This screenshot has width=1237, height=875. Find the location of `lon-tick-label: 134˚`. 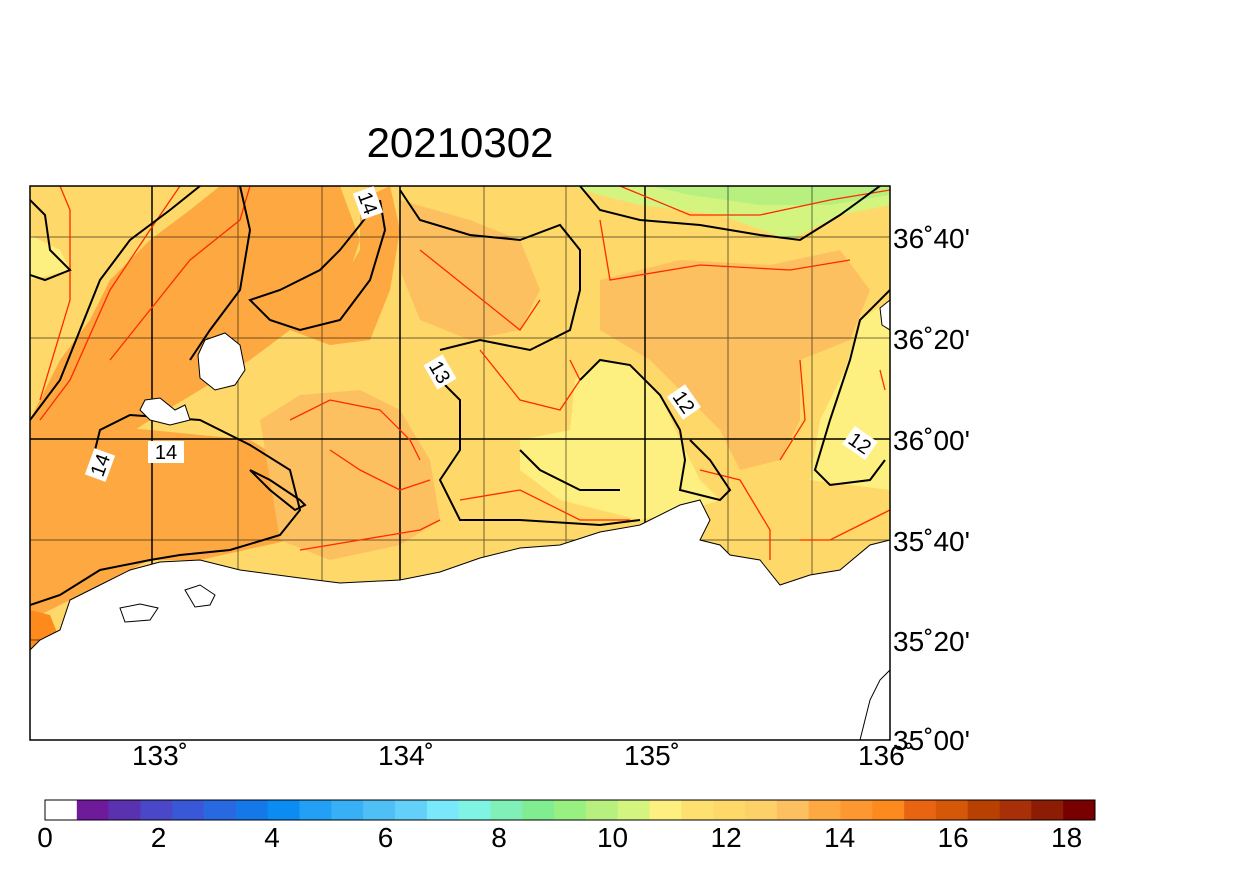

lon-tick-label: 134˚ is located at coordinates (406, 755).